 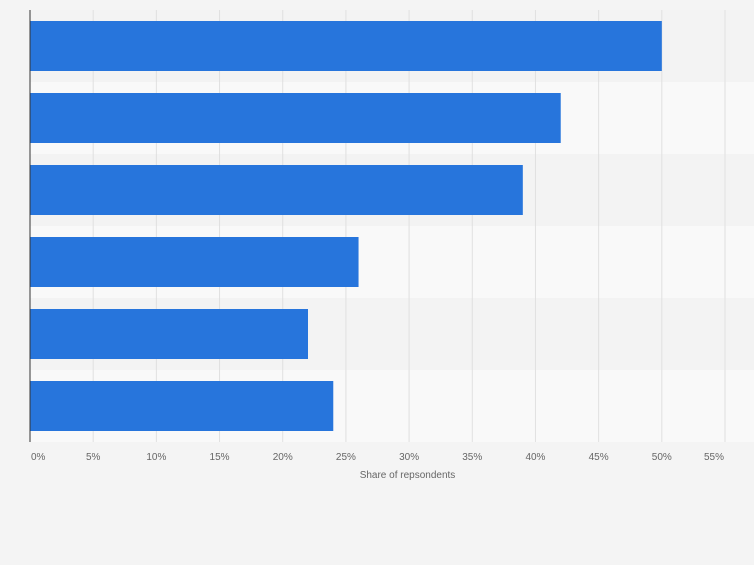 What do you see at coordinates (283, 457) in the screenshot?
I see `x-tick-label: 20%` at bounding box center [283, 457].